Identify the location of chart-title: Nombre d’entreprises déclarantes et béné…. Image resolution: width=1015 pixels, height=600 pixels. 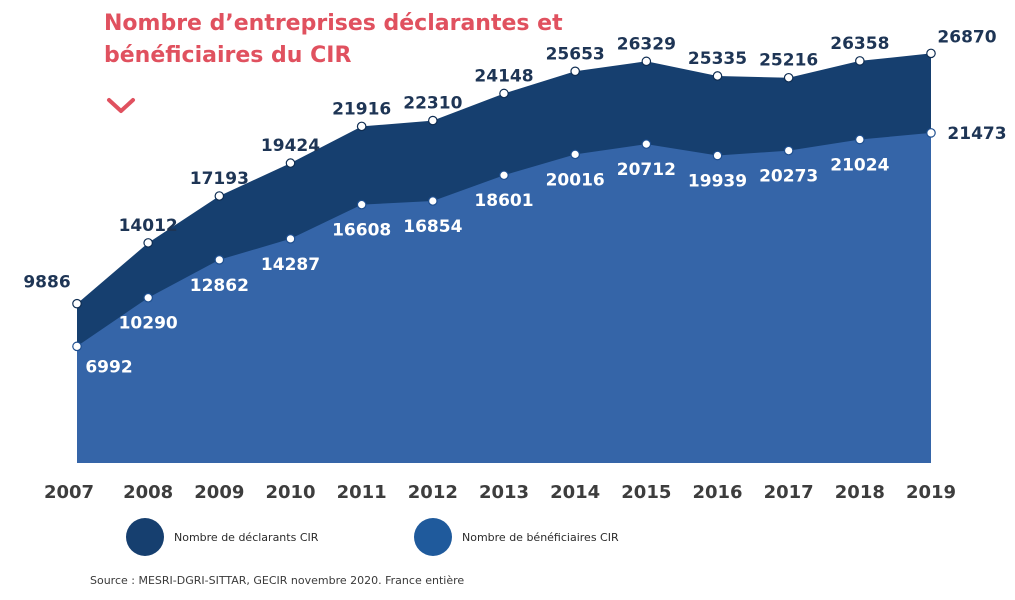
(333, 39).